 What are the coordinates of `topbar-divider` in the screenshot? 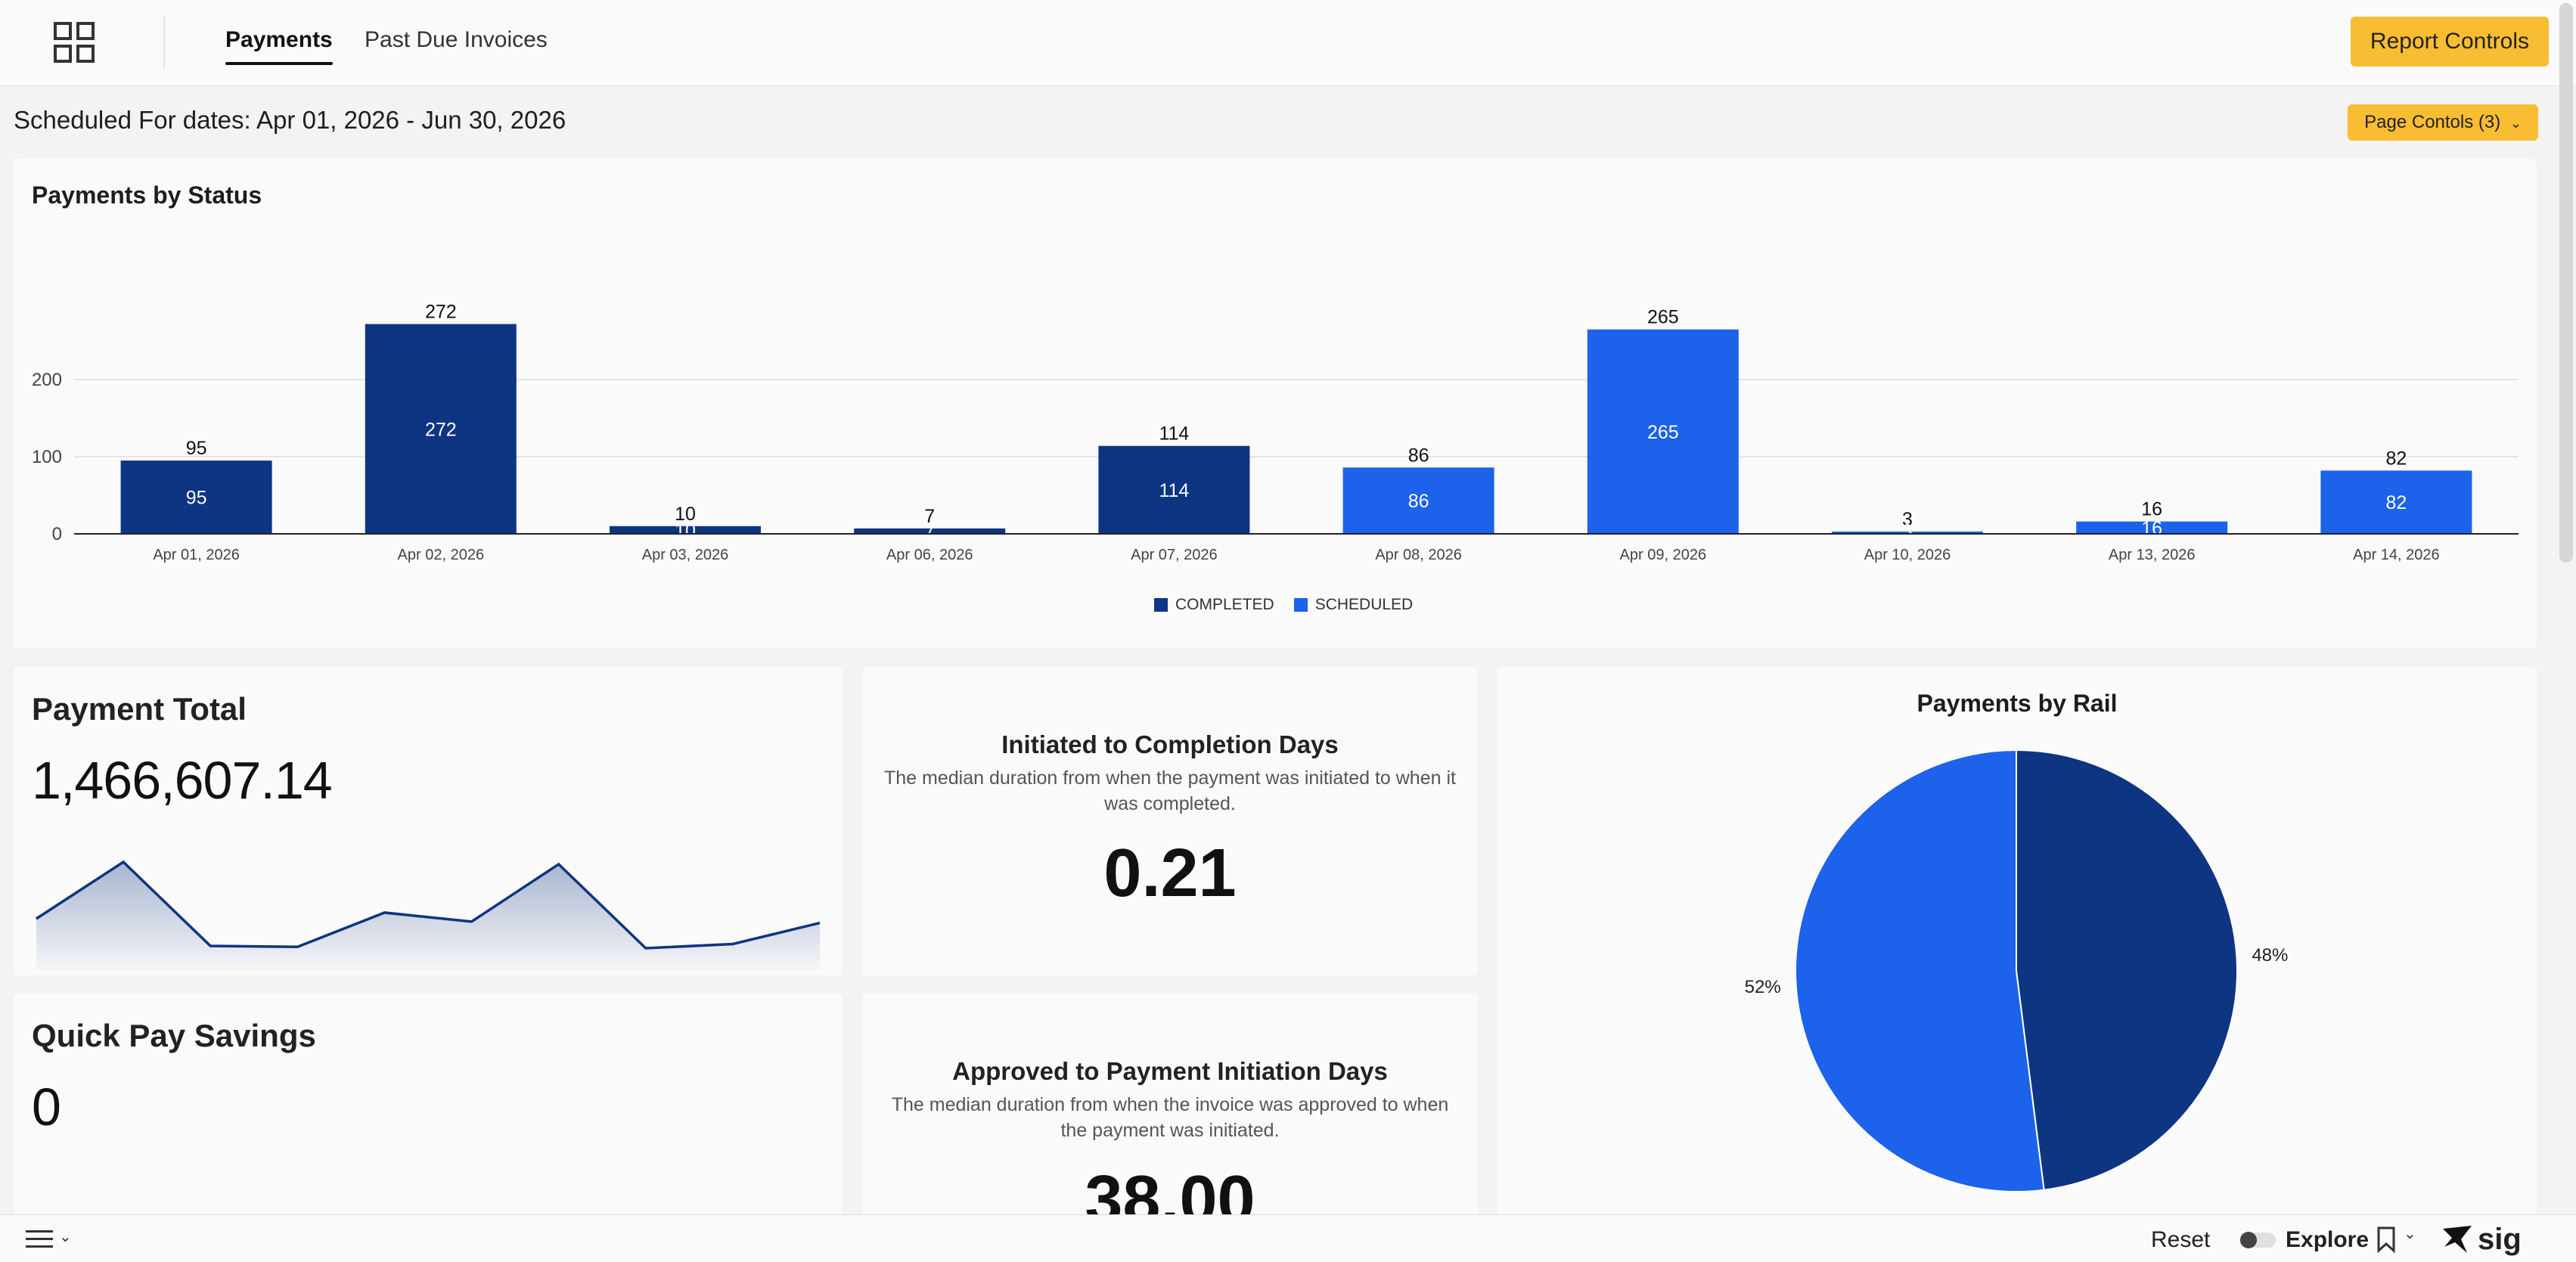 It's located at (164, 41).